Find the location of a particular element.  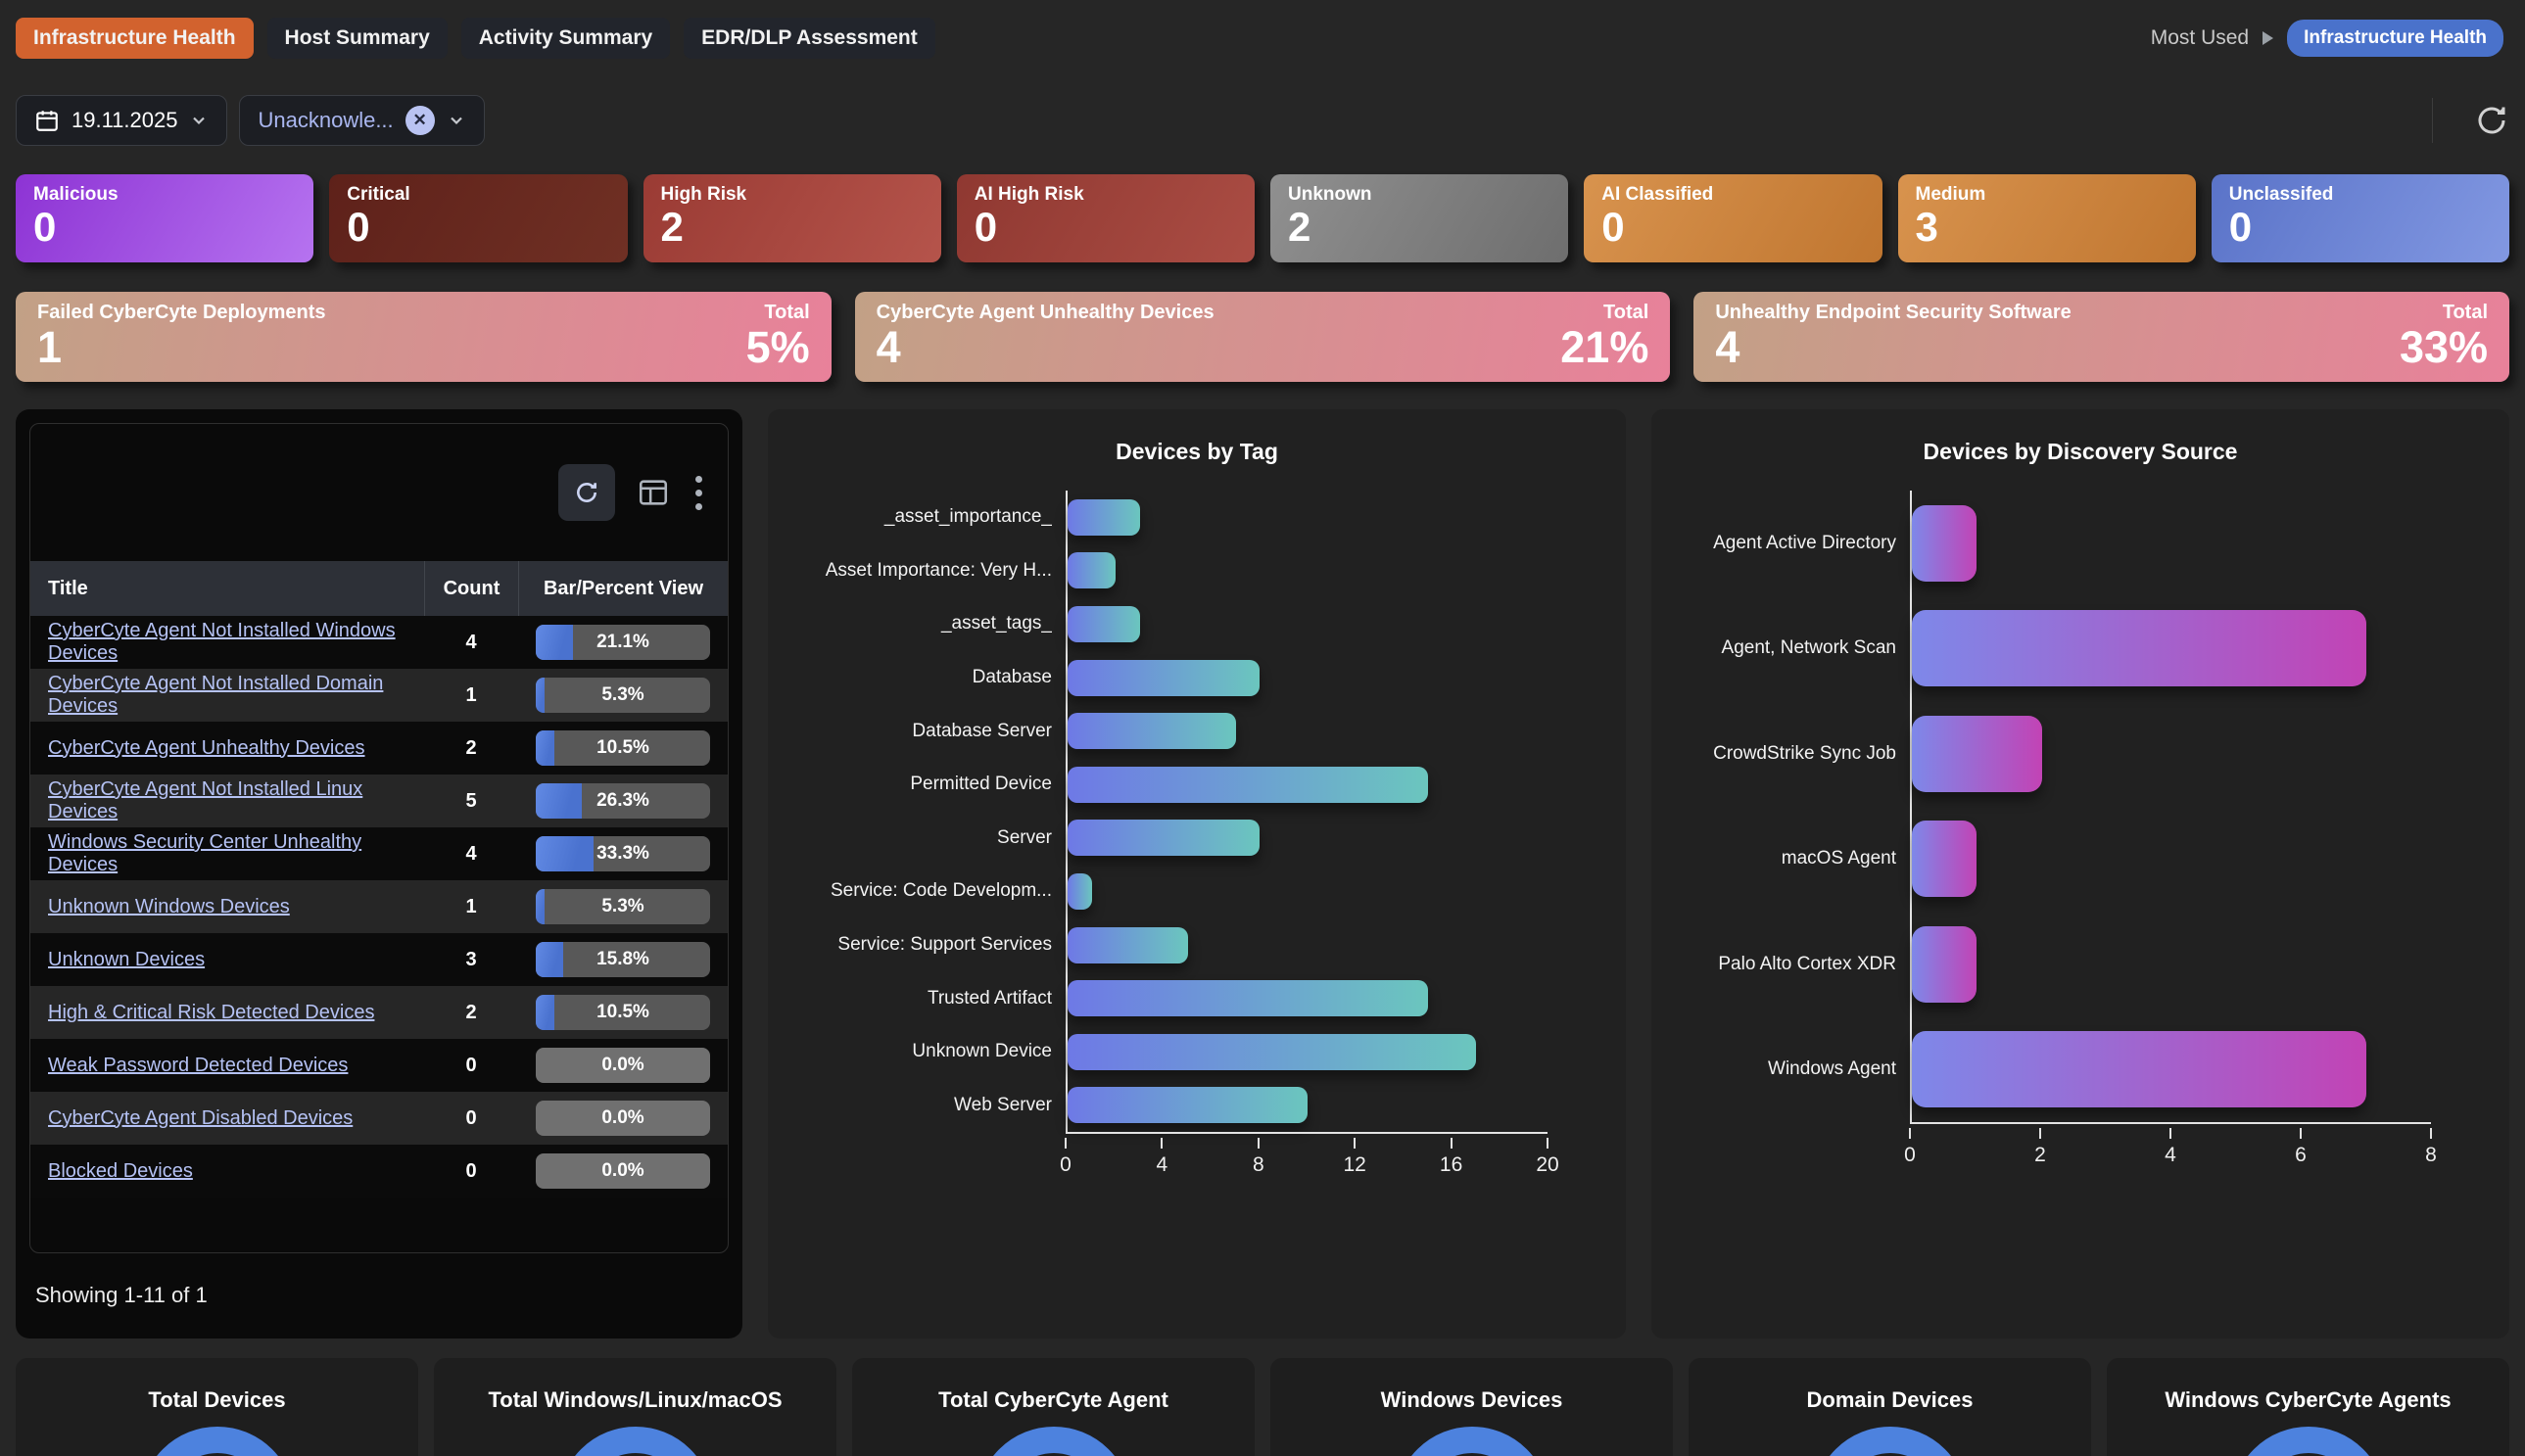

chart-category-label: Web Server is located at coordinates (1003, 1104).